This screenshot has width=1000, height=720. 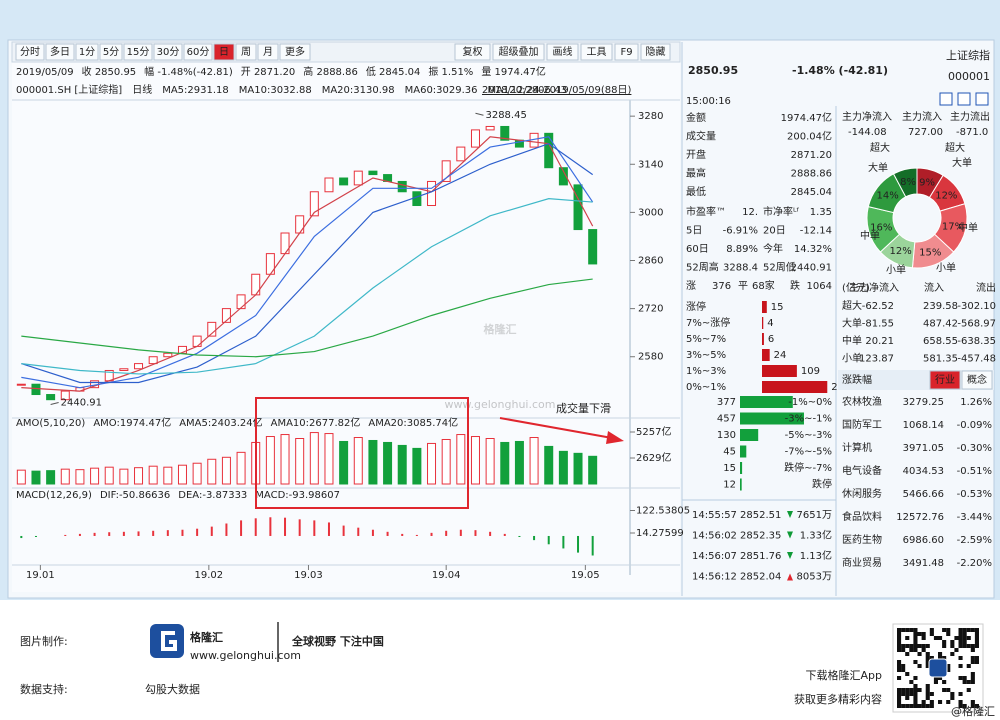 What do you see at coordinates (740, 268) in the screenshot?
I see `ratio-value: 3288.4` at bounding box center [740, 268].